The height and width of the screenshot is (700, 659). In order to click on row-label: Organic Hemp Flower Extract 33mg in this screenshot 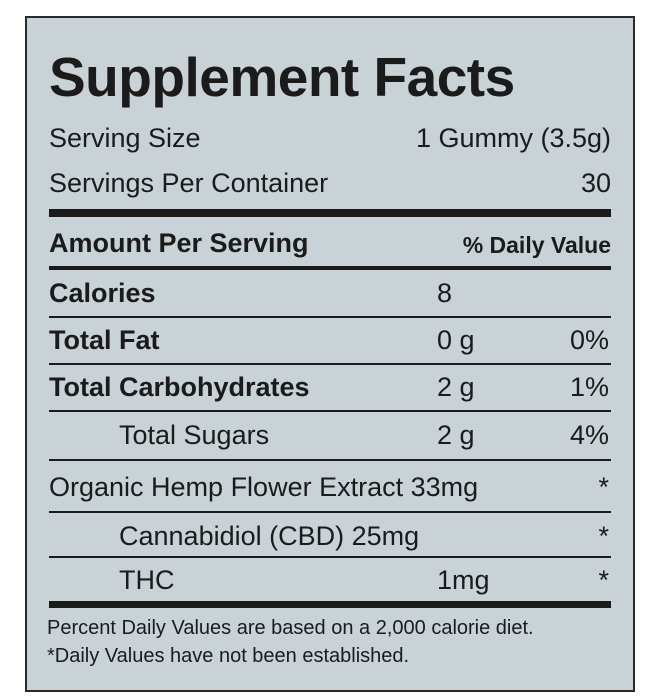, I will do `click(264, 487)`.